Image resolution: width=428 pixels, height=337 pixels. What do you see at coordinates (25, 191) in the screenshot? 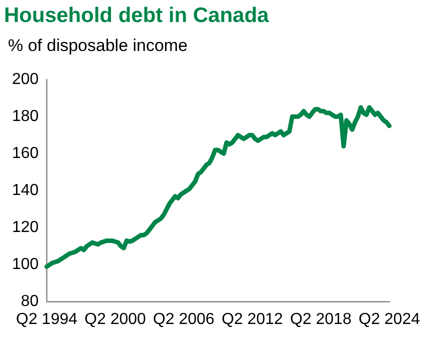
I see `y-tick-label: 140` at bounding box center [25, 191].